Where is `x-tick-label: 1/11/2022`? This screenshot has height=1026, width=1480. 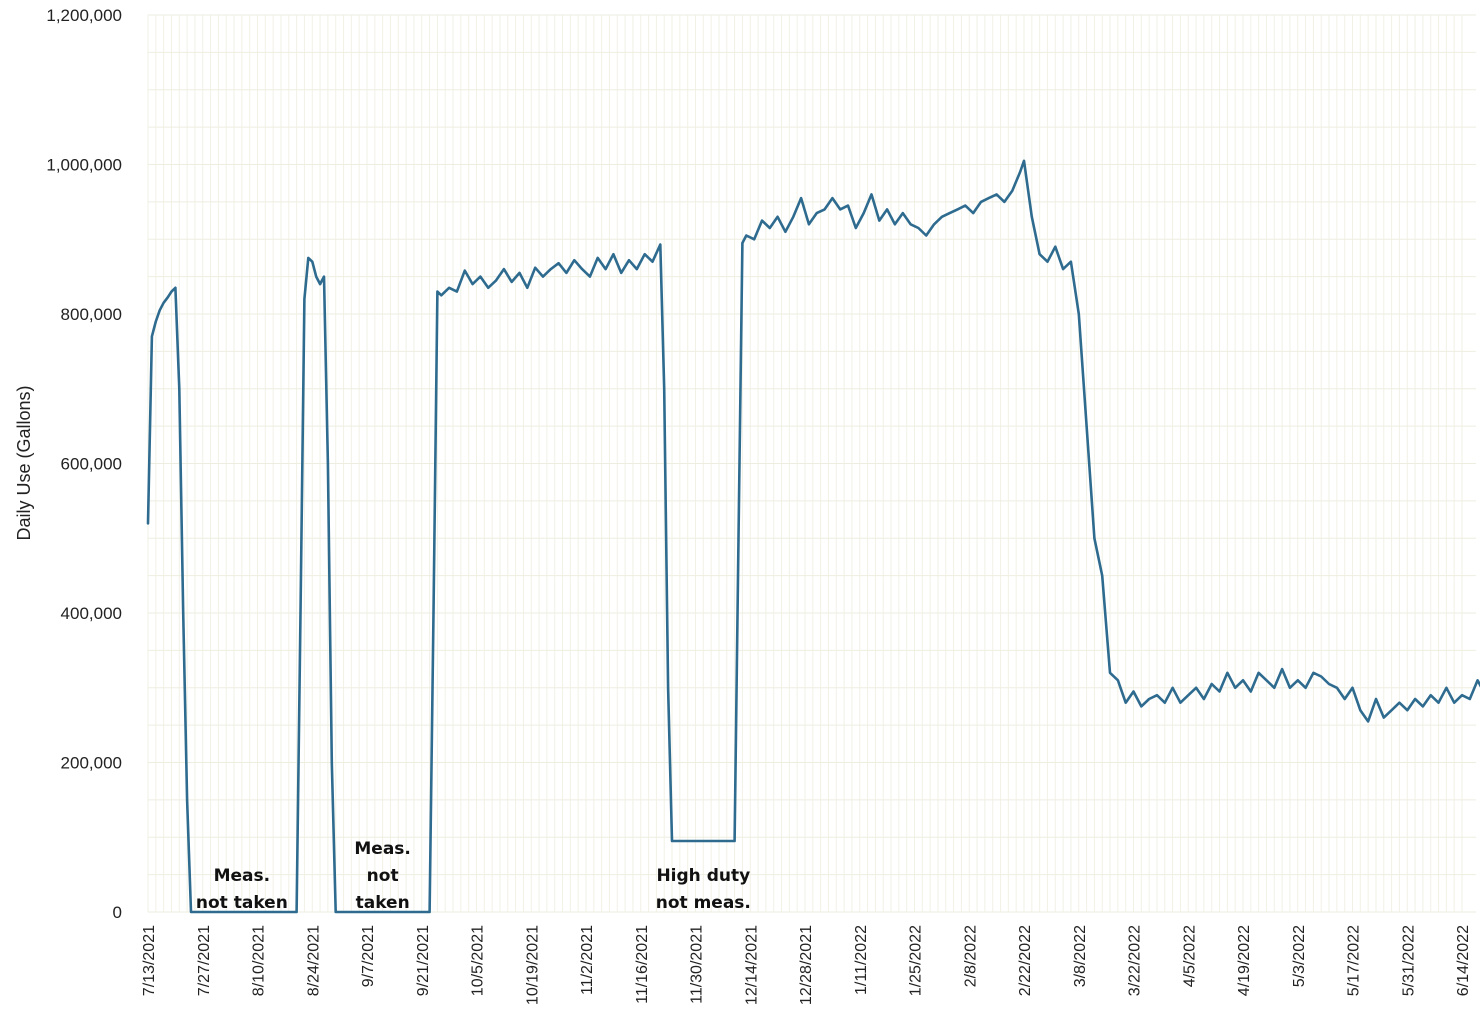 x-tick-label: 1/11/2022 is located at coordinates (861, 960).